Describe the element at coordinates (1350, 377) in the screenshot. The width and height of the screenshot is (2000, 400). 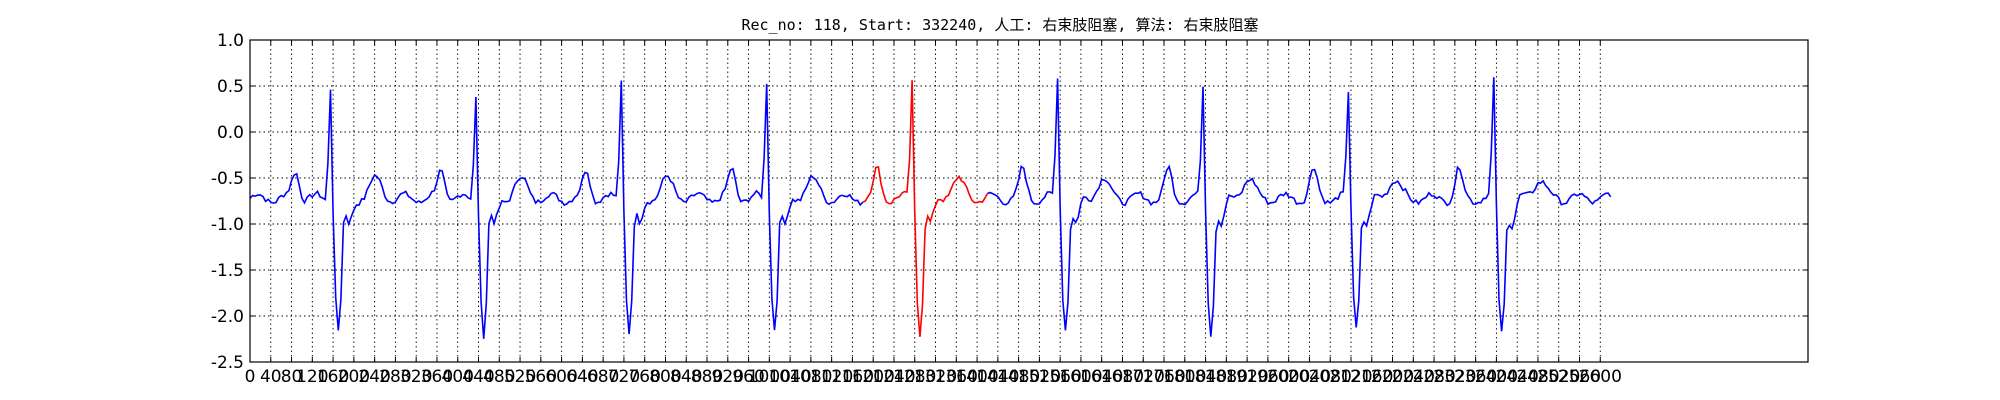
I see `x-tick-label: 2120` at that location.